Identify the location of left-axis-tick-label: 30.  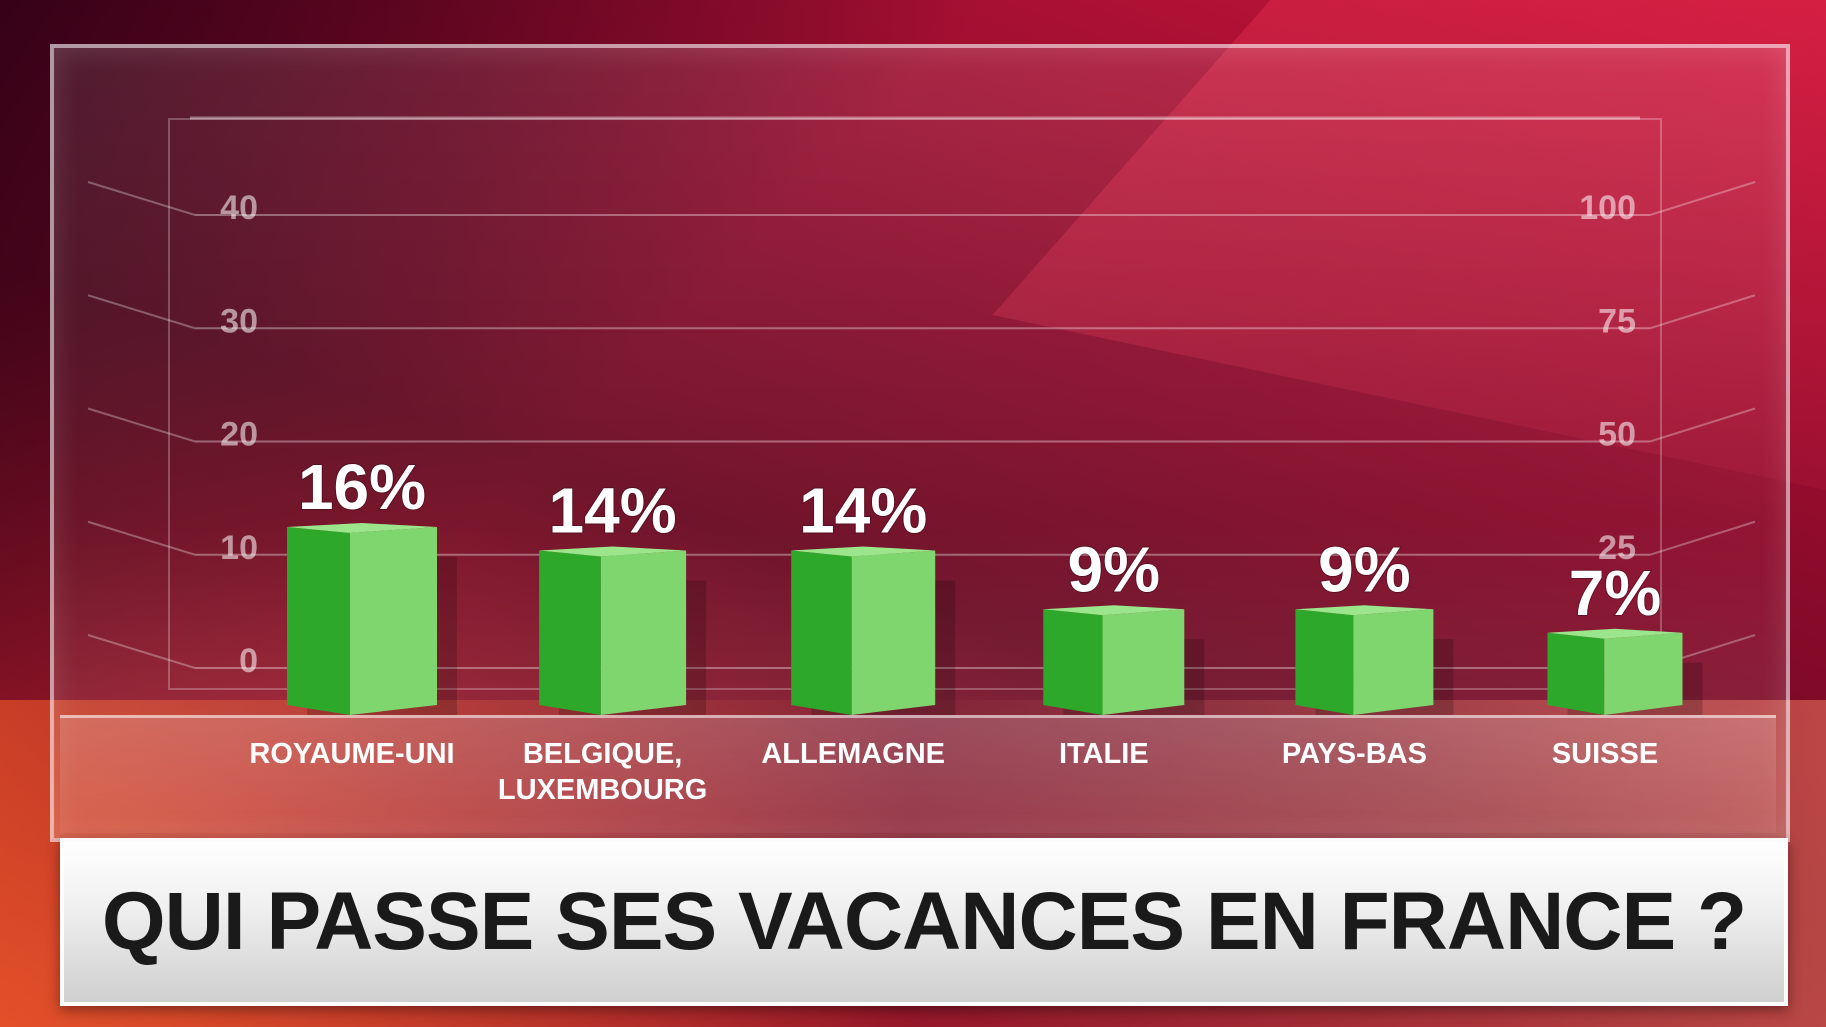
(239, 321).